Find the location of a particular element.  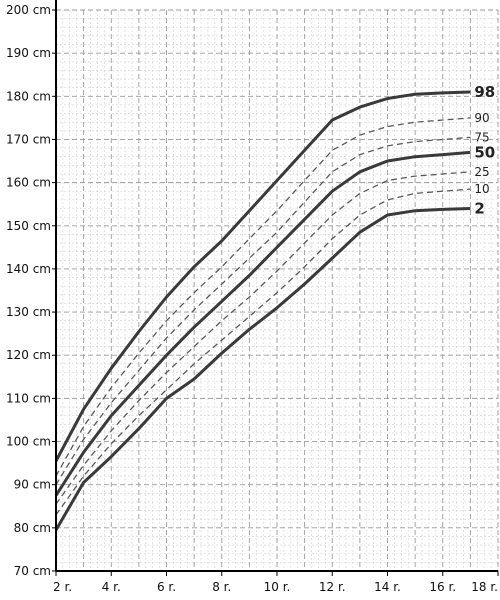

y-tick-label: 70 cm is located at coordinates (32, 571).